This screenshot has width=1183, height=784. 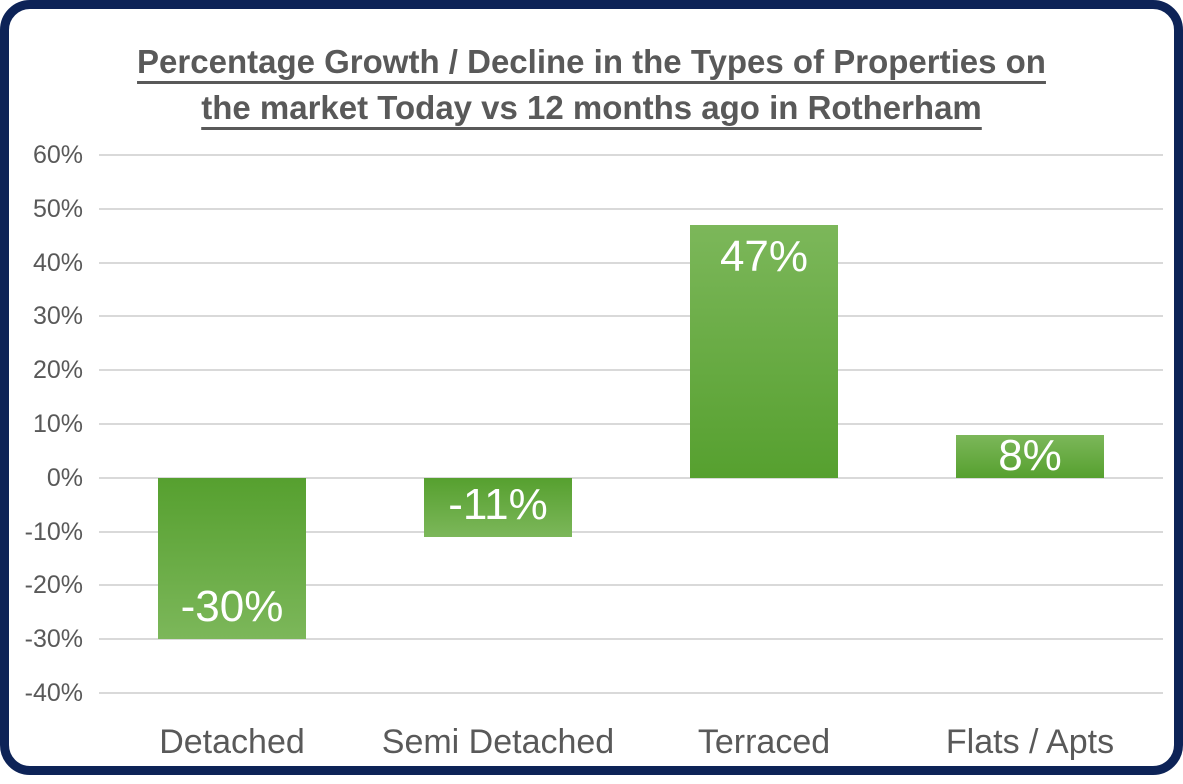 I want to click on gridline-60%, so click(x=631, y=155).